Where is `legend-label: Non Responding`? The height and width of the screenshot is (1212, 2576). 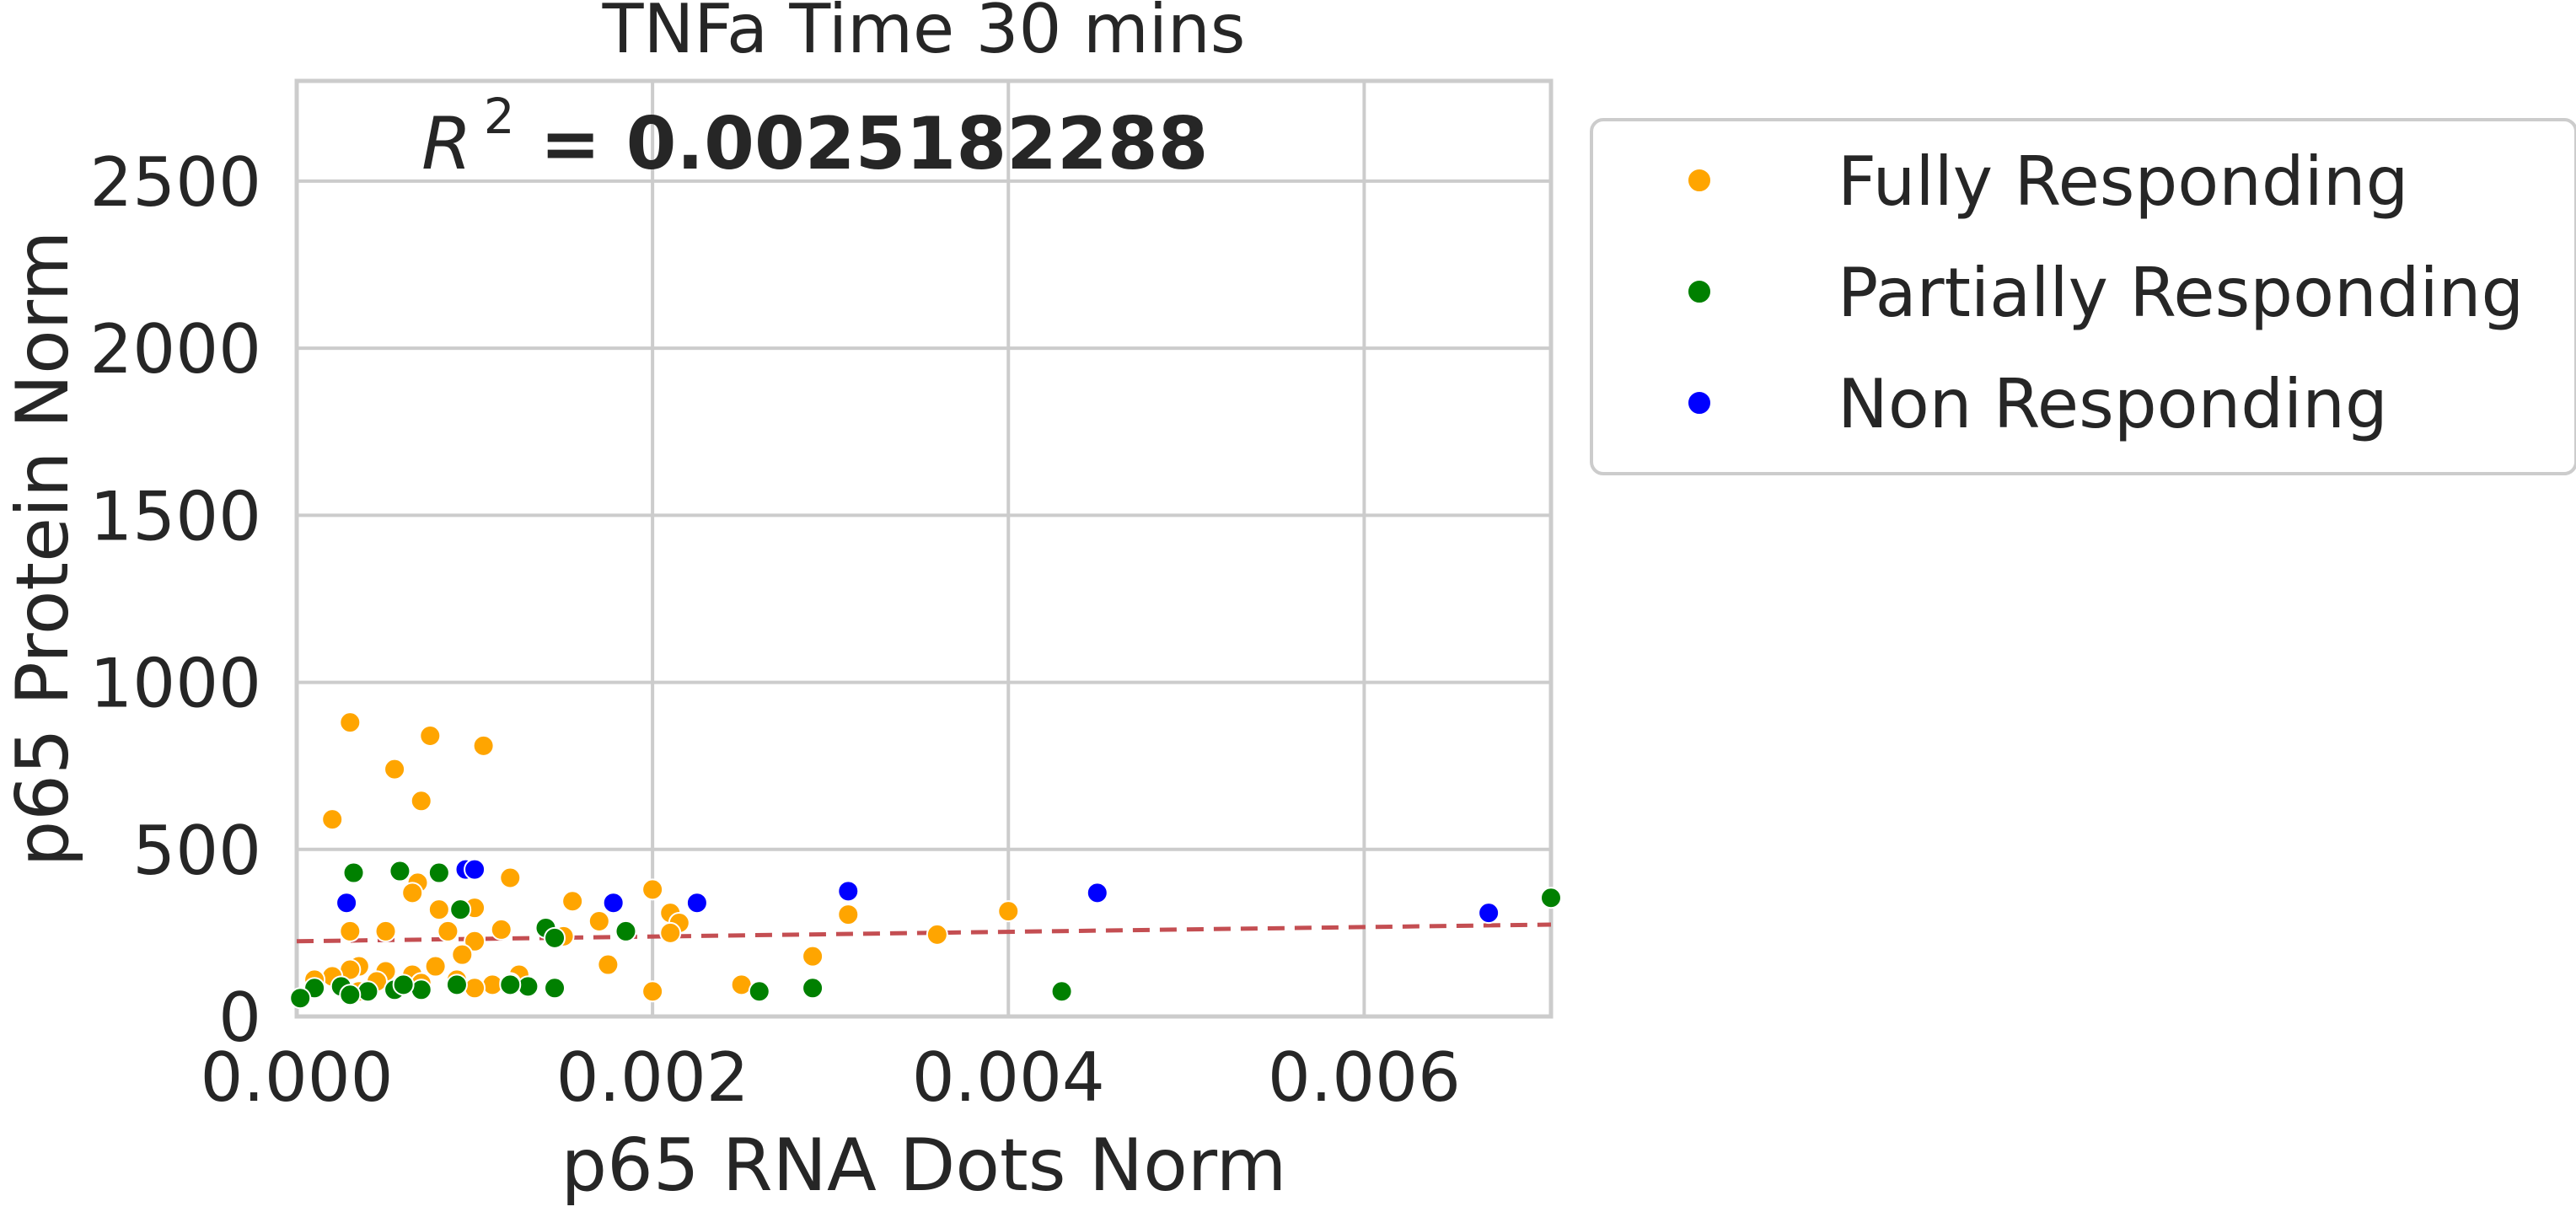 legend-label: Non Responding is located at coordinates (2113, 404).